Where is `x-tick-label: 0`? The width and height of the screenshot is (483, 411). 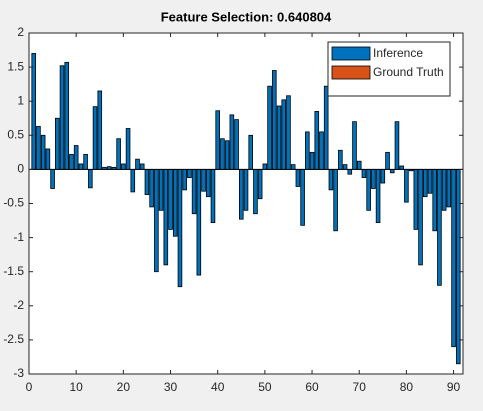
x-tick-label: 0 is located at coordinates (29, 387).